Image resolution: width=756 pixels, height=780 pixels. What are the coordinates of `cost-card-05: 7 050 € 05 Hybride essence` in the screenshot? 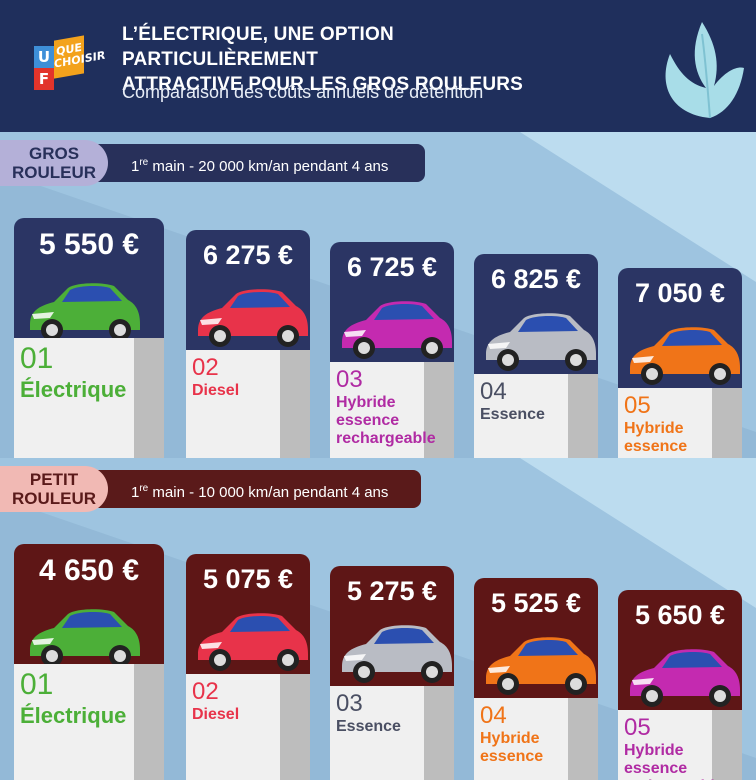 It's located at (680, 363).